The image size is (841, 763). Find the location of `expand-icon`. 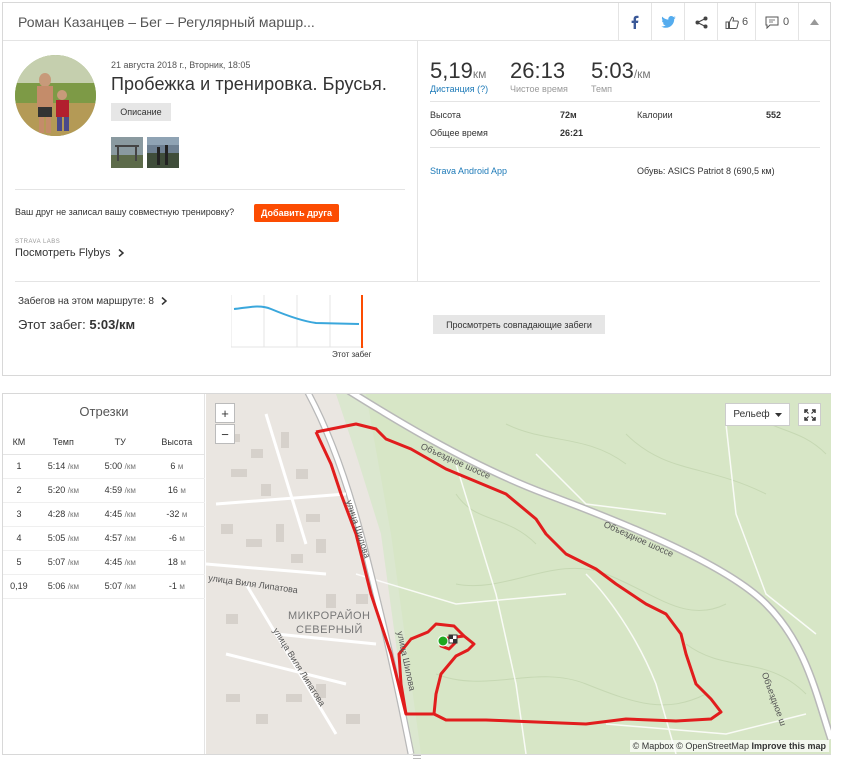

expand-icon is located at coordinates (809, 414).